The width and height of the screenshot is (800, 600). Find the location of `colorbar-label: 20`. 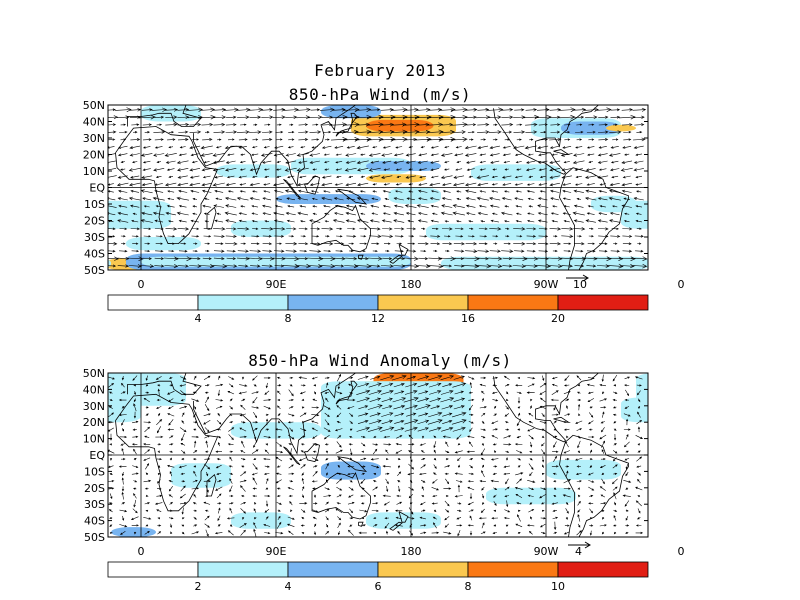

colorbar-label: 20 is located at coordinates (558, 318).